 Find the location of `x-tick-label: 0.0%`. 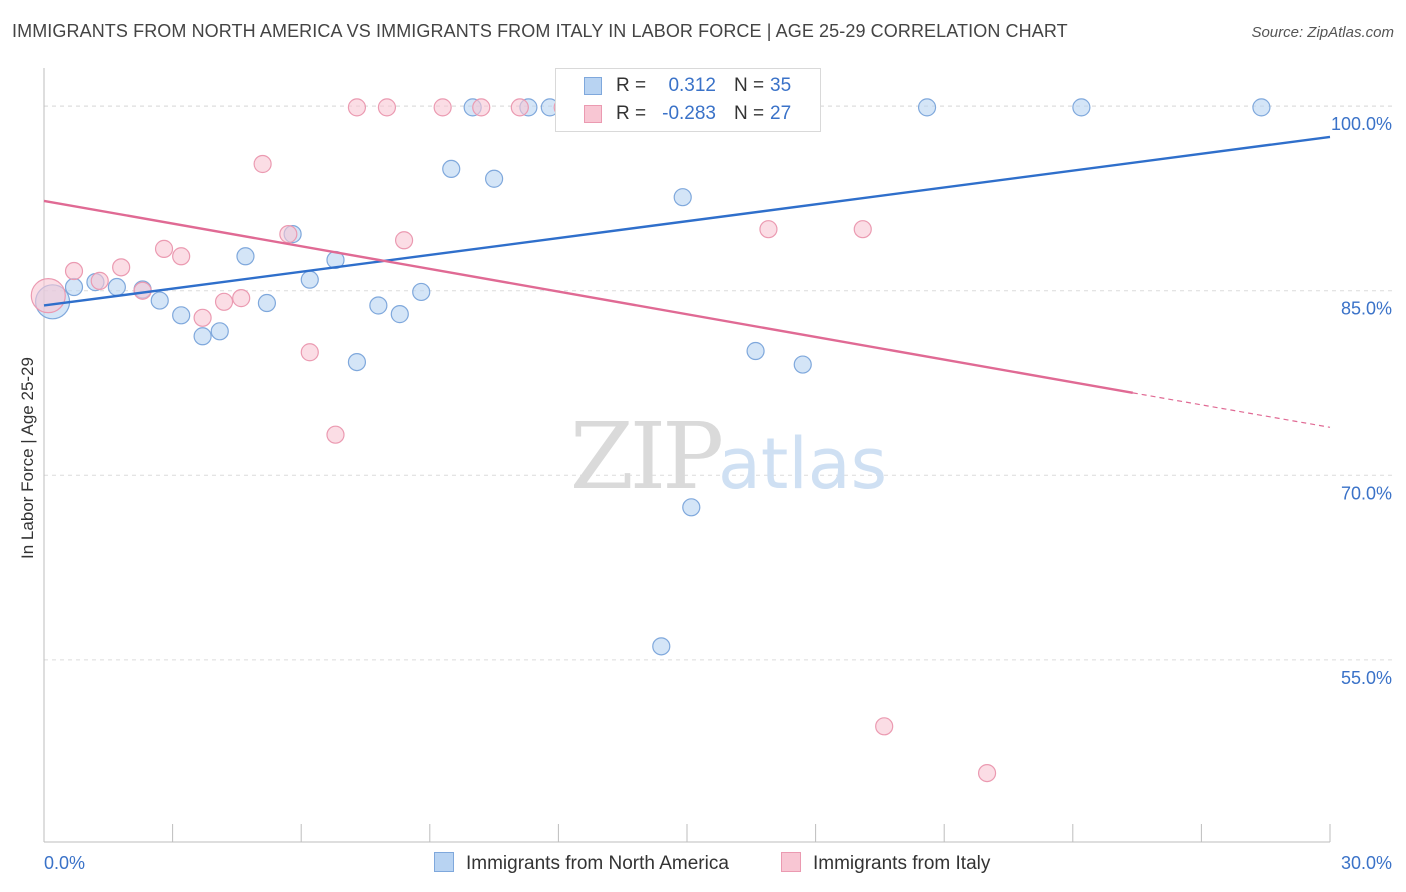

x-tick-label: 0.0% is located at coordinates (64, 863).